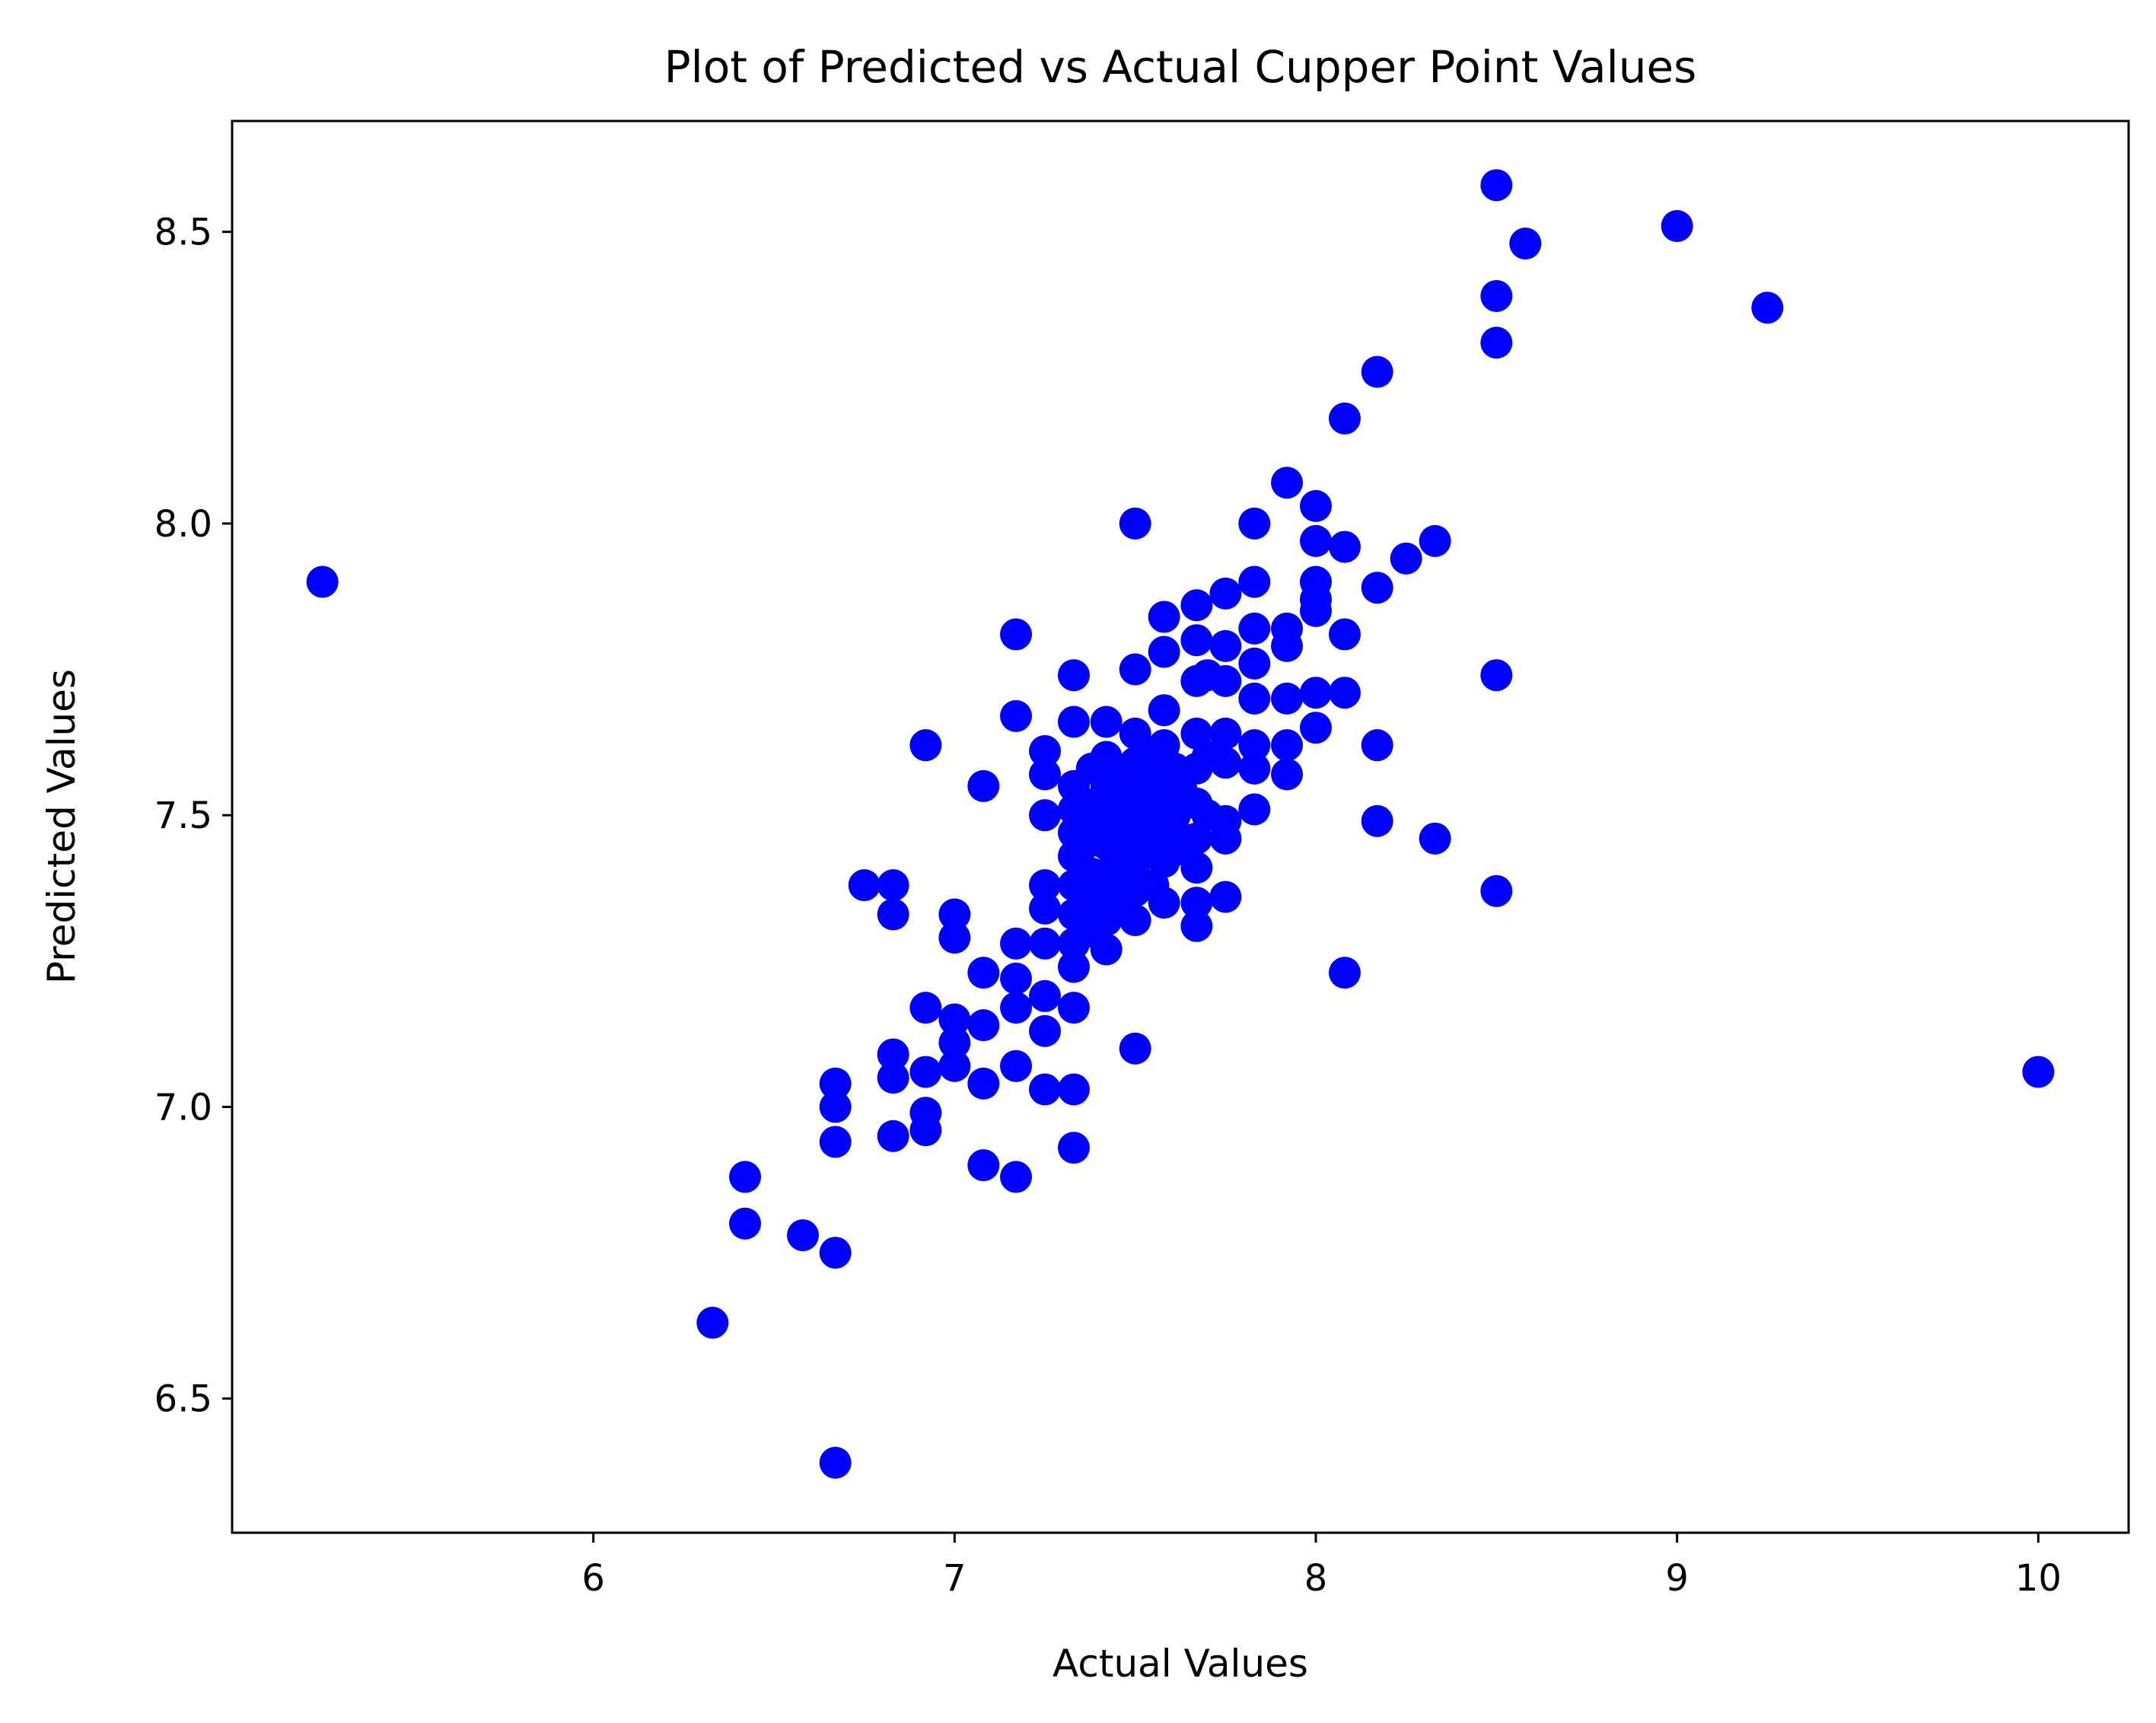 This screenshot has height=1723, width=2156. I want to click on x-axis: 6 7 8 9 10, so click(1322, 1566).